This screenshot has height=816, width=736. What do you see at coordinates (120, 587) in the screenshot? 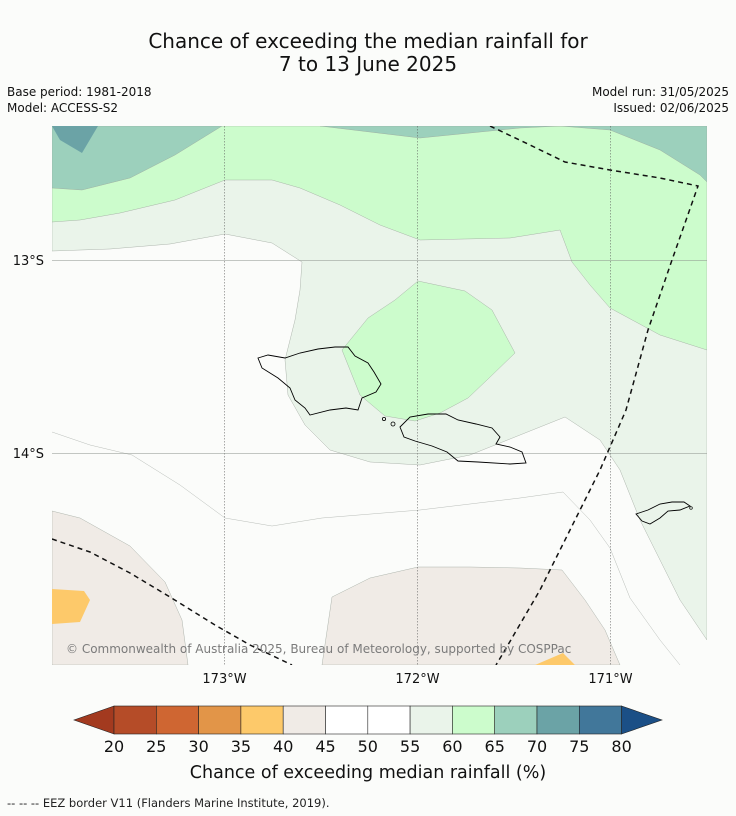
I see `region-45-50-left` at bounding box center [120, 587].